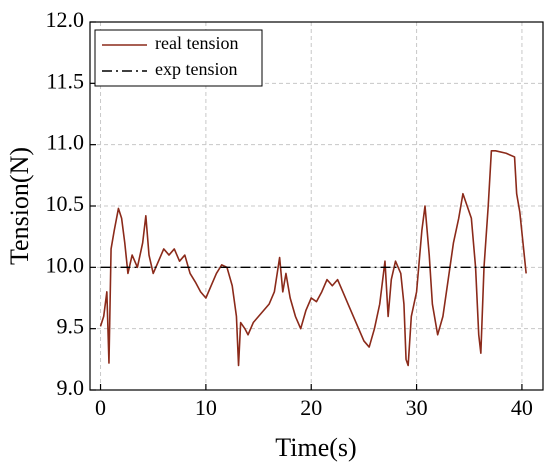 This screenshot has height=470, width=550. Describe the element at coordinates (311, 407) in the screenshot. I see `x-tick-label: 20` at that location.